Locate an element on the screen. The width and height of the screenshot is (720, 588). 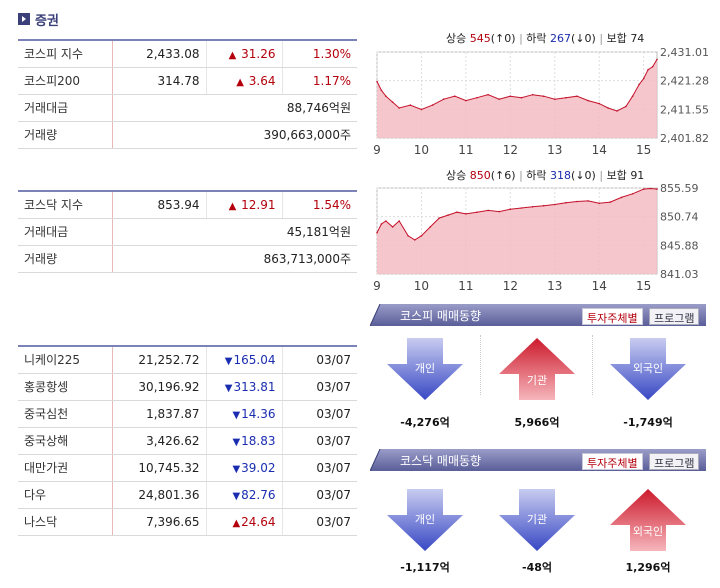
index-name: 중국심천 is located at coordinates (65, 414).